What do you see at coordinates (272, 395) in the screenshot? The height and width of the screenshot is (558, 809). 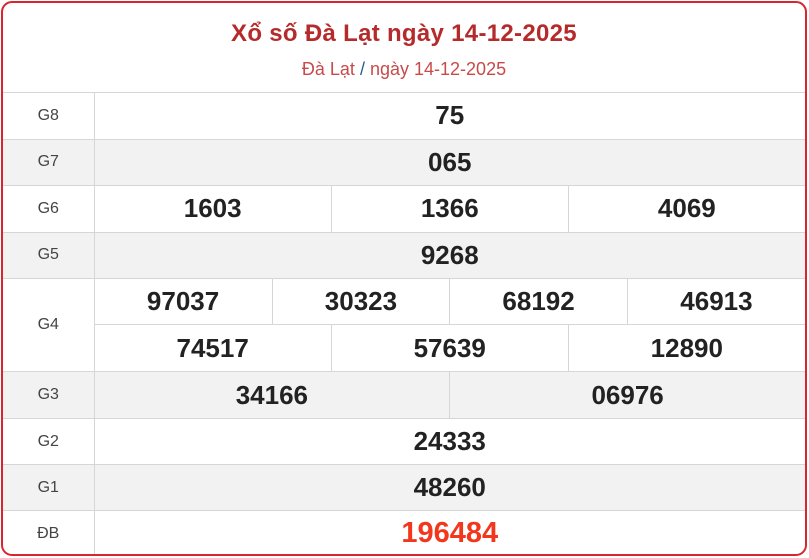 I see `prize-number: 34166` at bounding box center [272, 395].